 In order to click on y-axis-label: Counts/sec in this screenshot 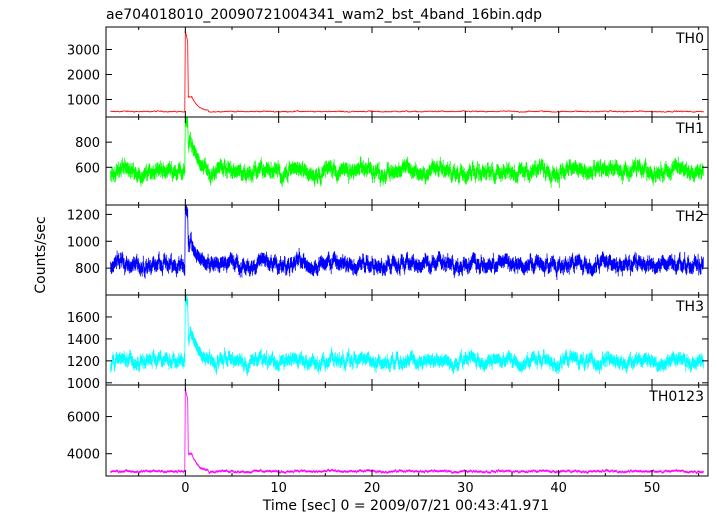, I will do `click(41, 254)`.